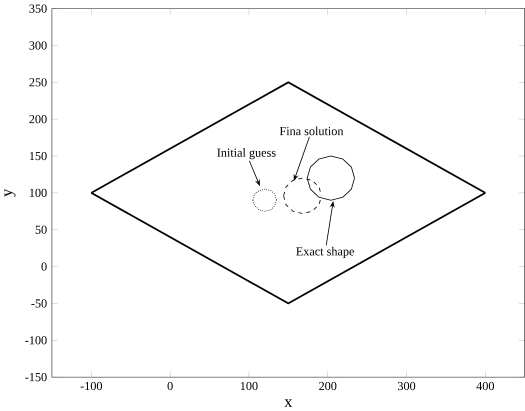 Image resolution: width=525 pixels, height=411 pixels. Describe the element at coordinates (170, 386) in the screenshot. I see `x-tick-label: 0` at that location.